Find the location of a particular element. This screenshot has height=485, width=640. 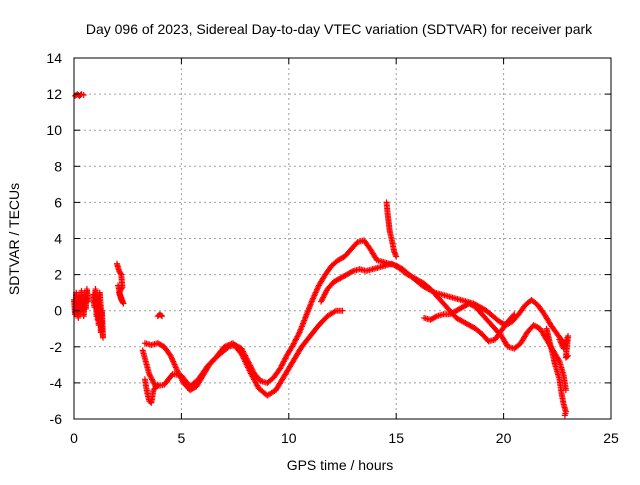

x-tick-label: 15 is located at coordinates (396, 438).